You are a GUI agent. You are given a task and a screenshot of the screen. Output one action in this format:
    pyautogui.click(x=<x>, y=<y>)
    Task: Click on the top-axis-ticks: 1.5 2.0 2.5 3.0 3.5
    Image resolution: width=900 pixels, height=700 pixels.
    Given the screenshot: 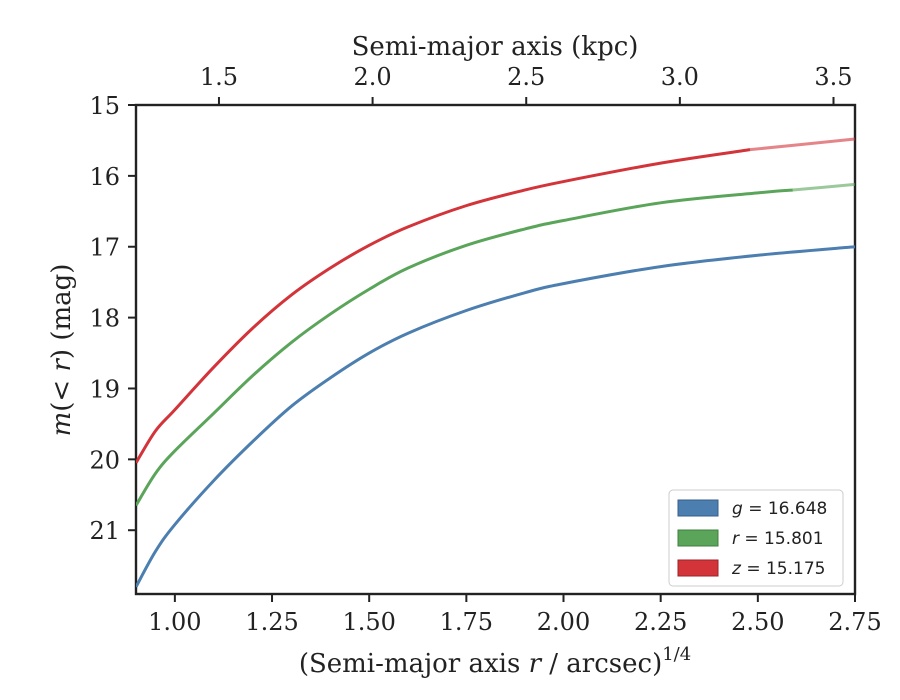 What is the action you would take?
    pyautogui.click(x=526, y=84)
    